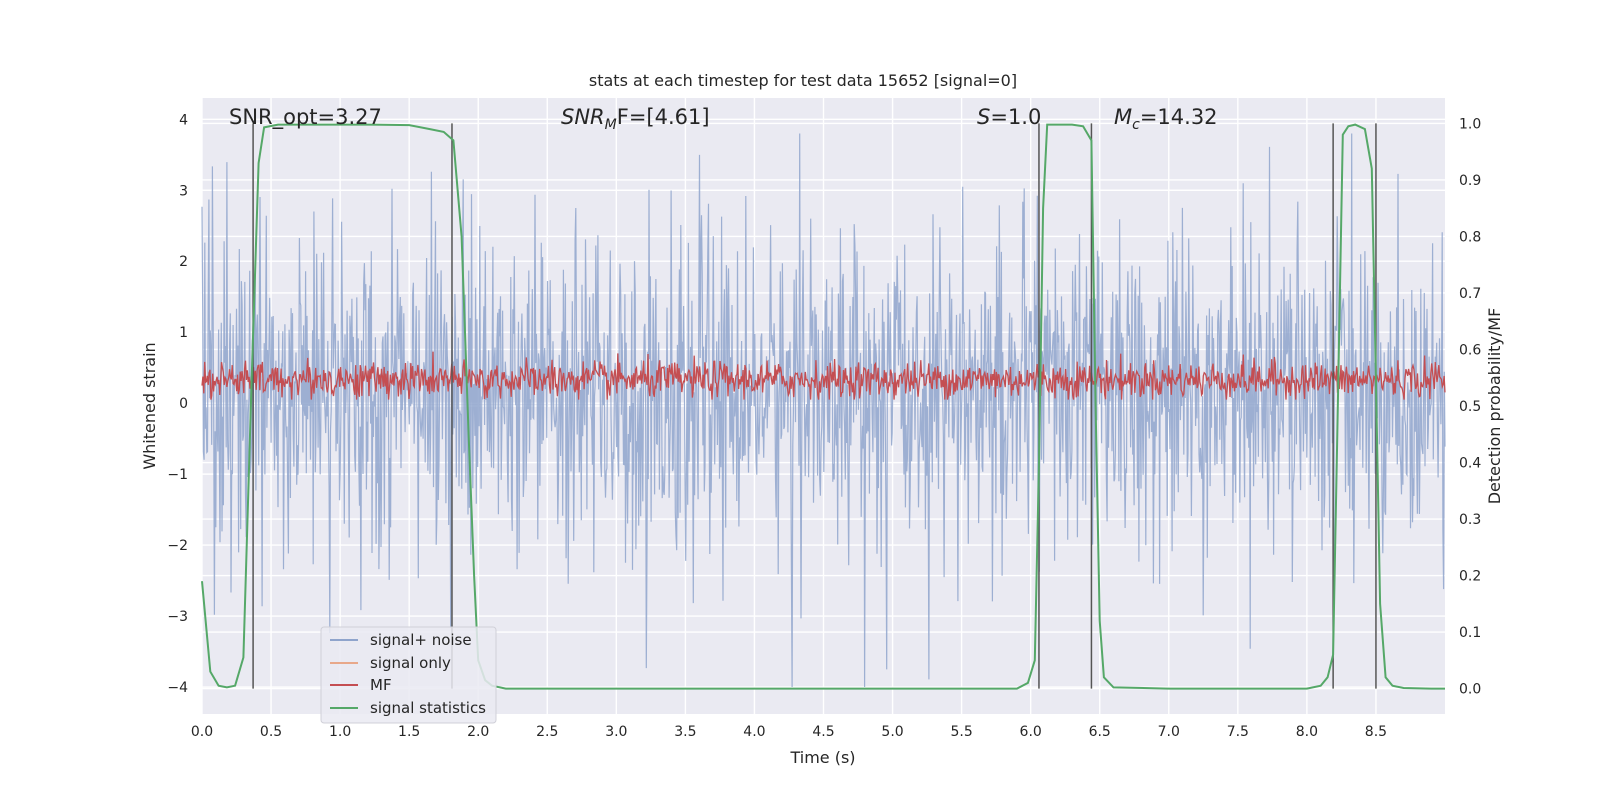  Describe the element at coordinates (1376, 732) in the screenshot. I see `x-tick-label: 8.5` at that location.